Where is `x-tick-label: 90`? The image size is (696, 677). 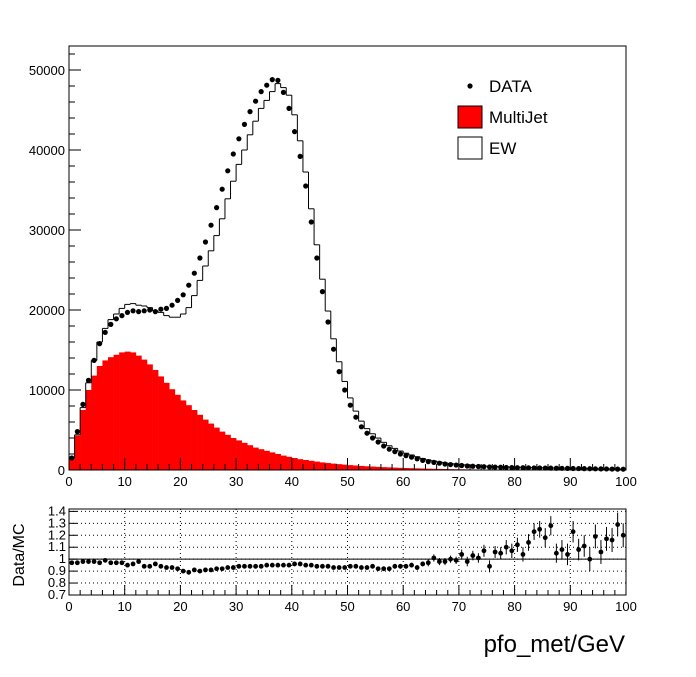
x-tick-label: 90 is located at coordinates (570, 481).